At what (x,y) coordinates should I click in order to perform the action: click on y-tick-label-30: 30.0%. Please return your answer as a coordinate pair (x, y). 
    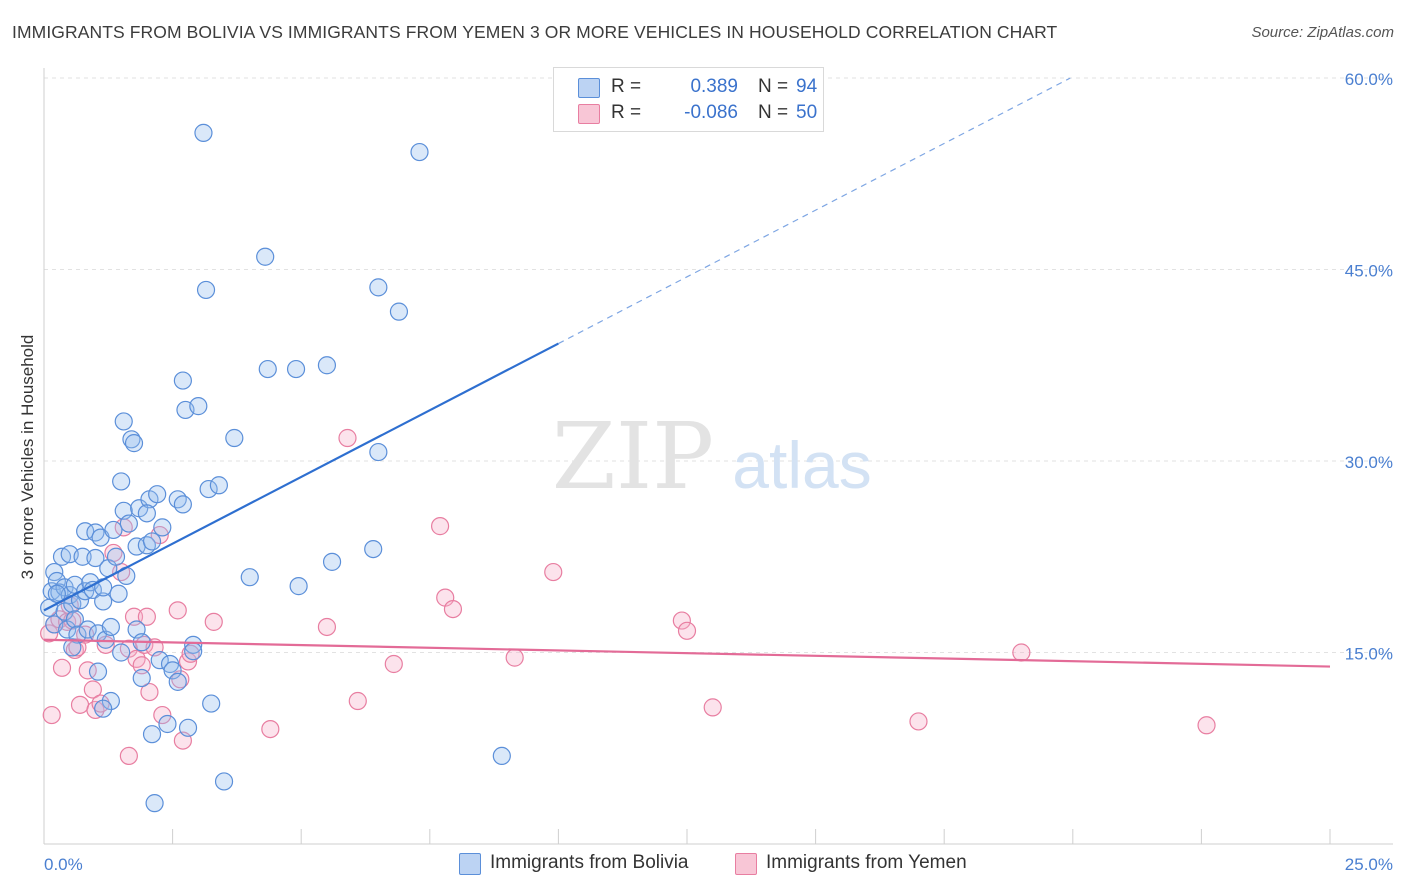
    Looking at the image, I should click on (1369, 462).